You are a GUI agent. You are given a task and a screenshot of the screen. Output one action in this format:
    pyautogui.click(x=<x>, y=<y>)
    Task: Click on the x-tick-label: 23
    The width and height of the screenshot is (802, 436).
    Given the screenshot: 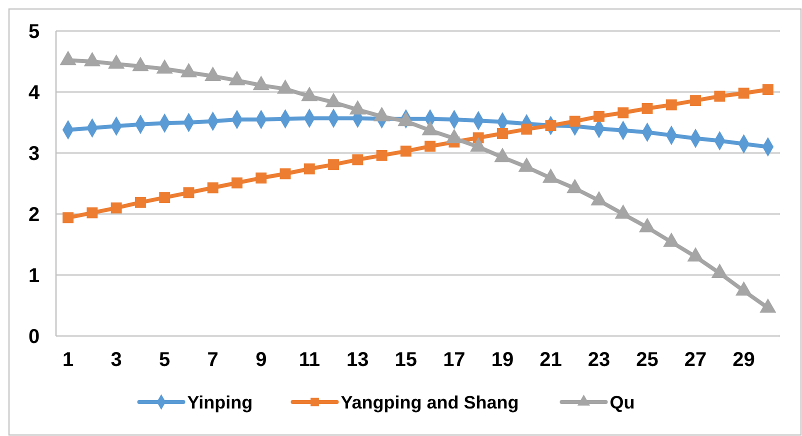 What is the action you would take?
    pyautogui.click(x=599, y=360)
    